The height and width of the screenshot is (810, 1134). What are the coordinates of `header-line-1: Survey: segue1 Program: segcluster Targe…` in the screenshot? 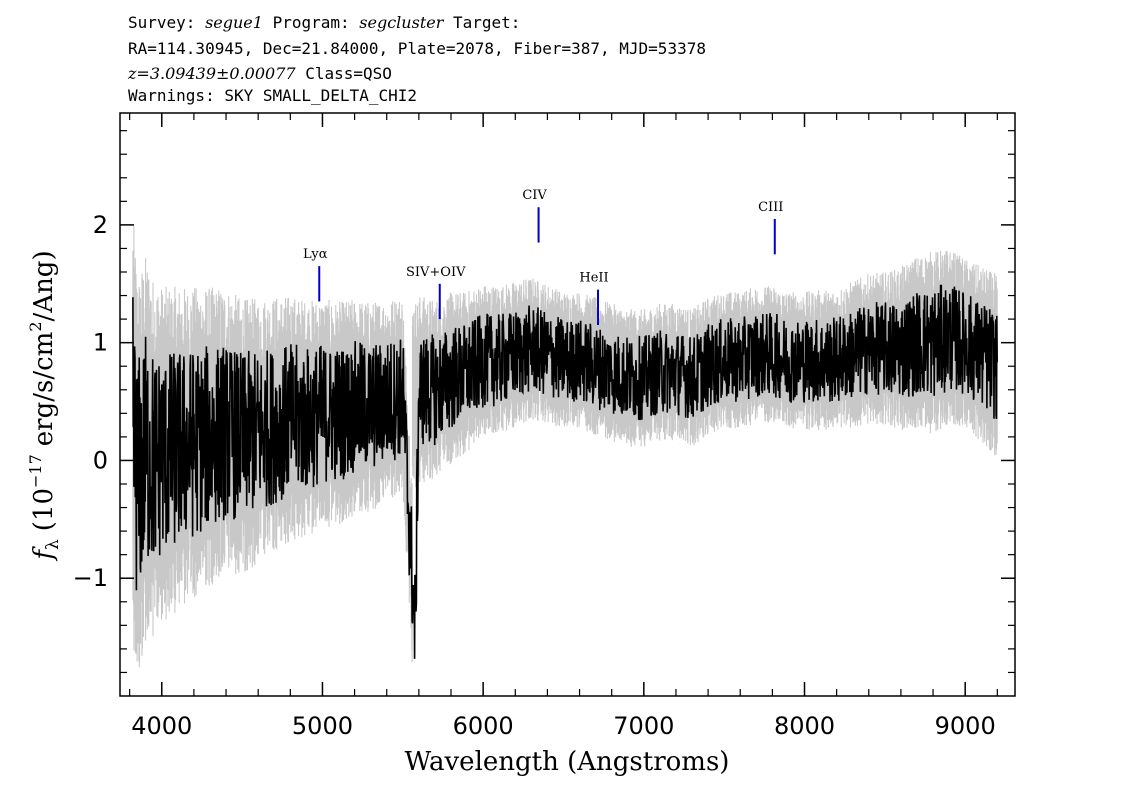 It's located at (324, 23).